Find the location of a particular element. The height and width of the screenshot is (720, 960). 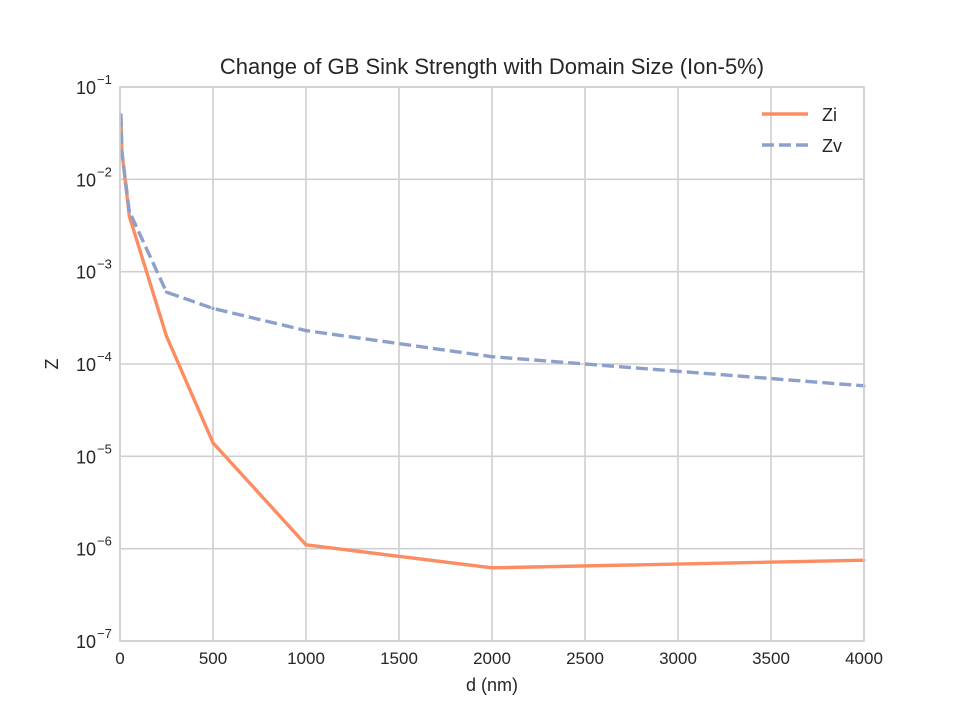

x-tick-label: 2500 is located at coordinates (585, 658).